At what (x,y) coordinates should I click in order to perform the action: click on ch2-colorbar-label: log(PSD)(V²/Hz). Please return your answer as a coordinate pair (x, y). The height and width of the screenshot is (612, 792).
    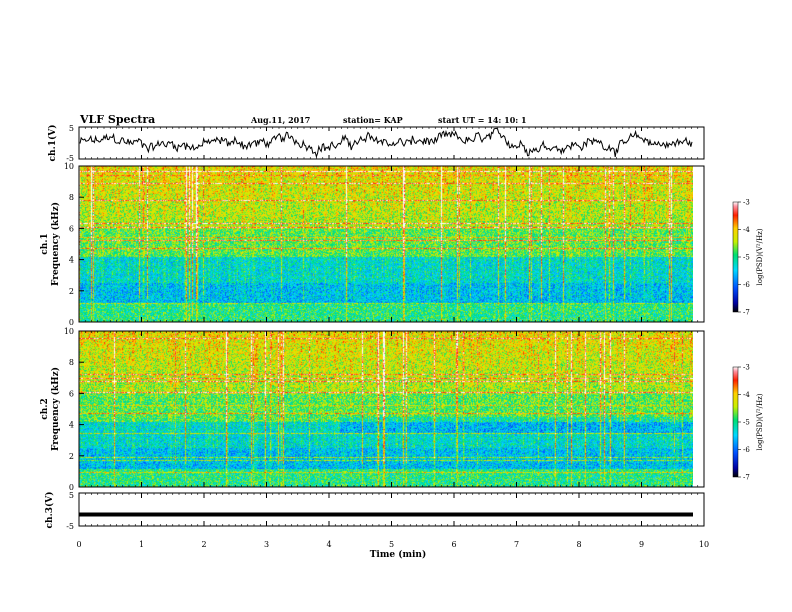
    Looking at the image, I should click on (760, 421).